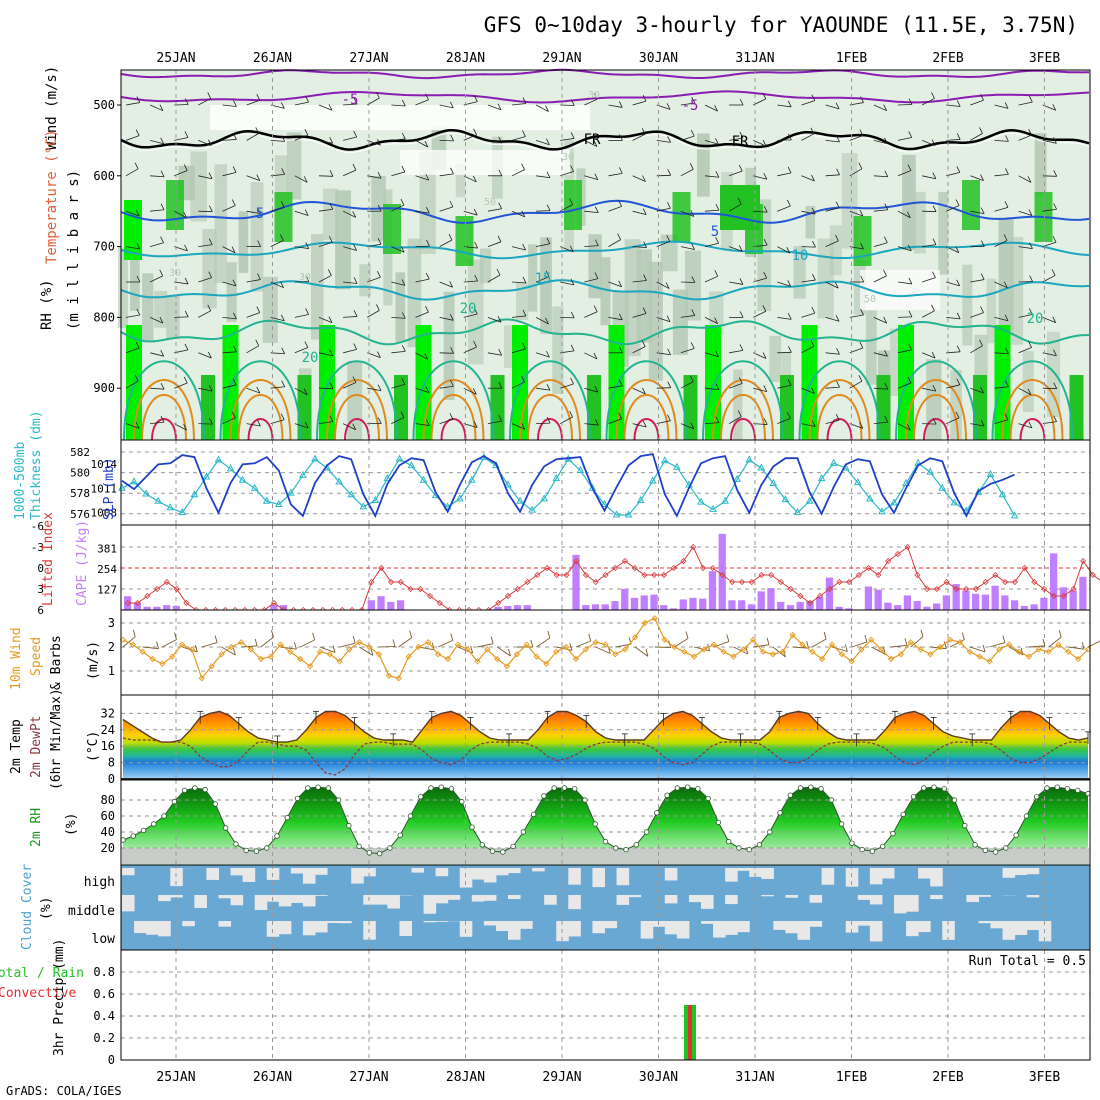 This screenshot has width=1100, height=1100. Describe the element at coordinates (175, 1077) in the screenshot. I see `bottom-date-label: 25JAN` at that location.